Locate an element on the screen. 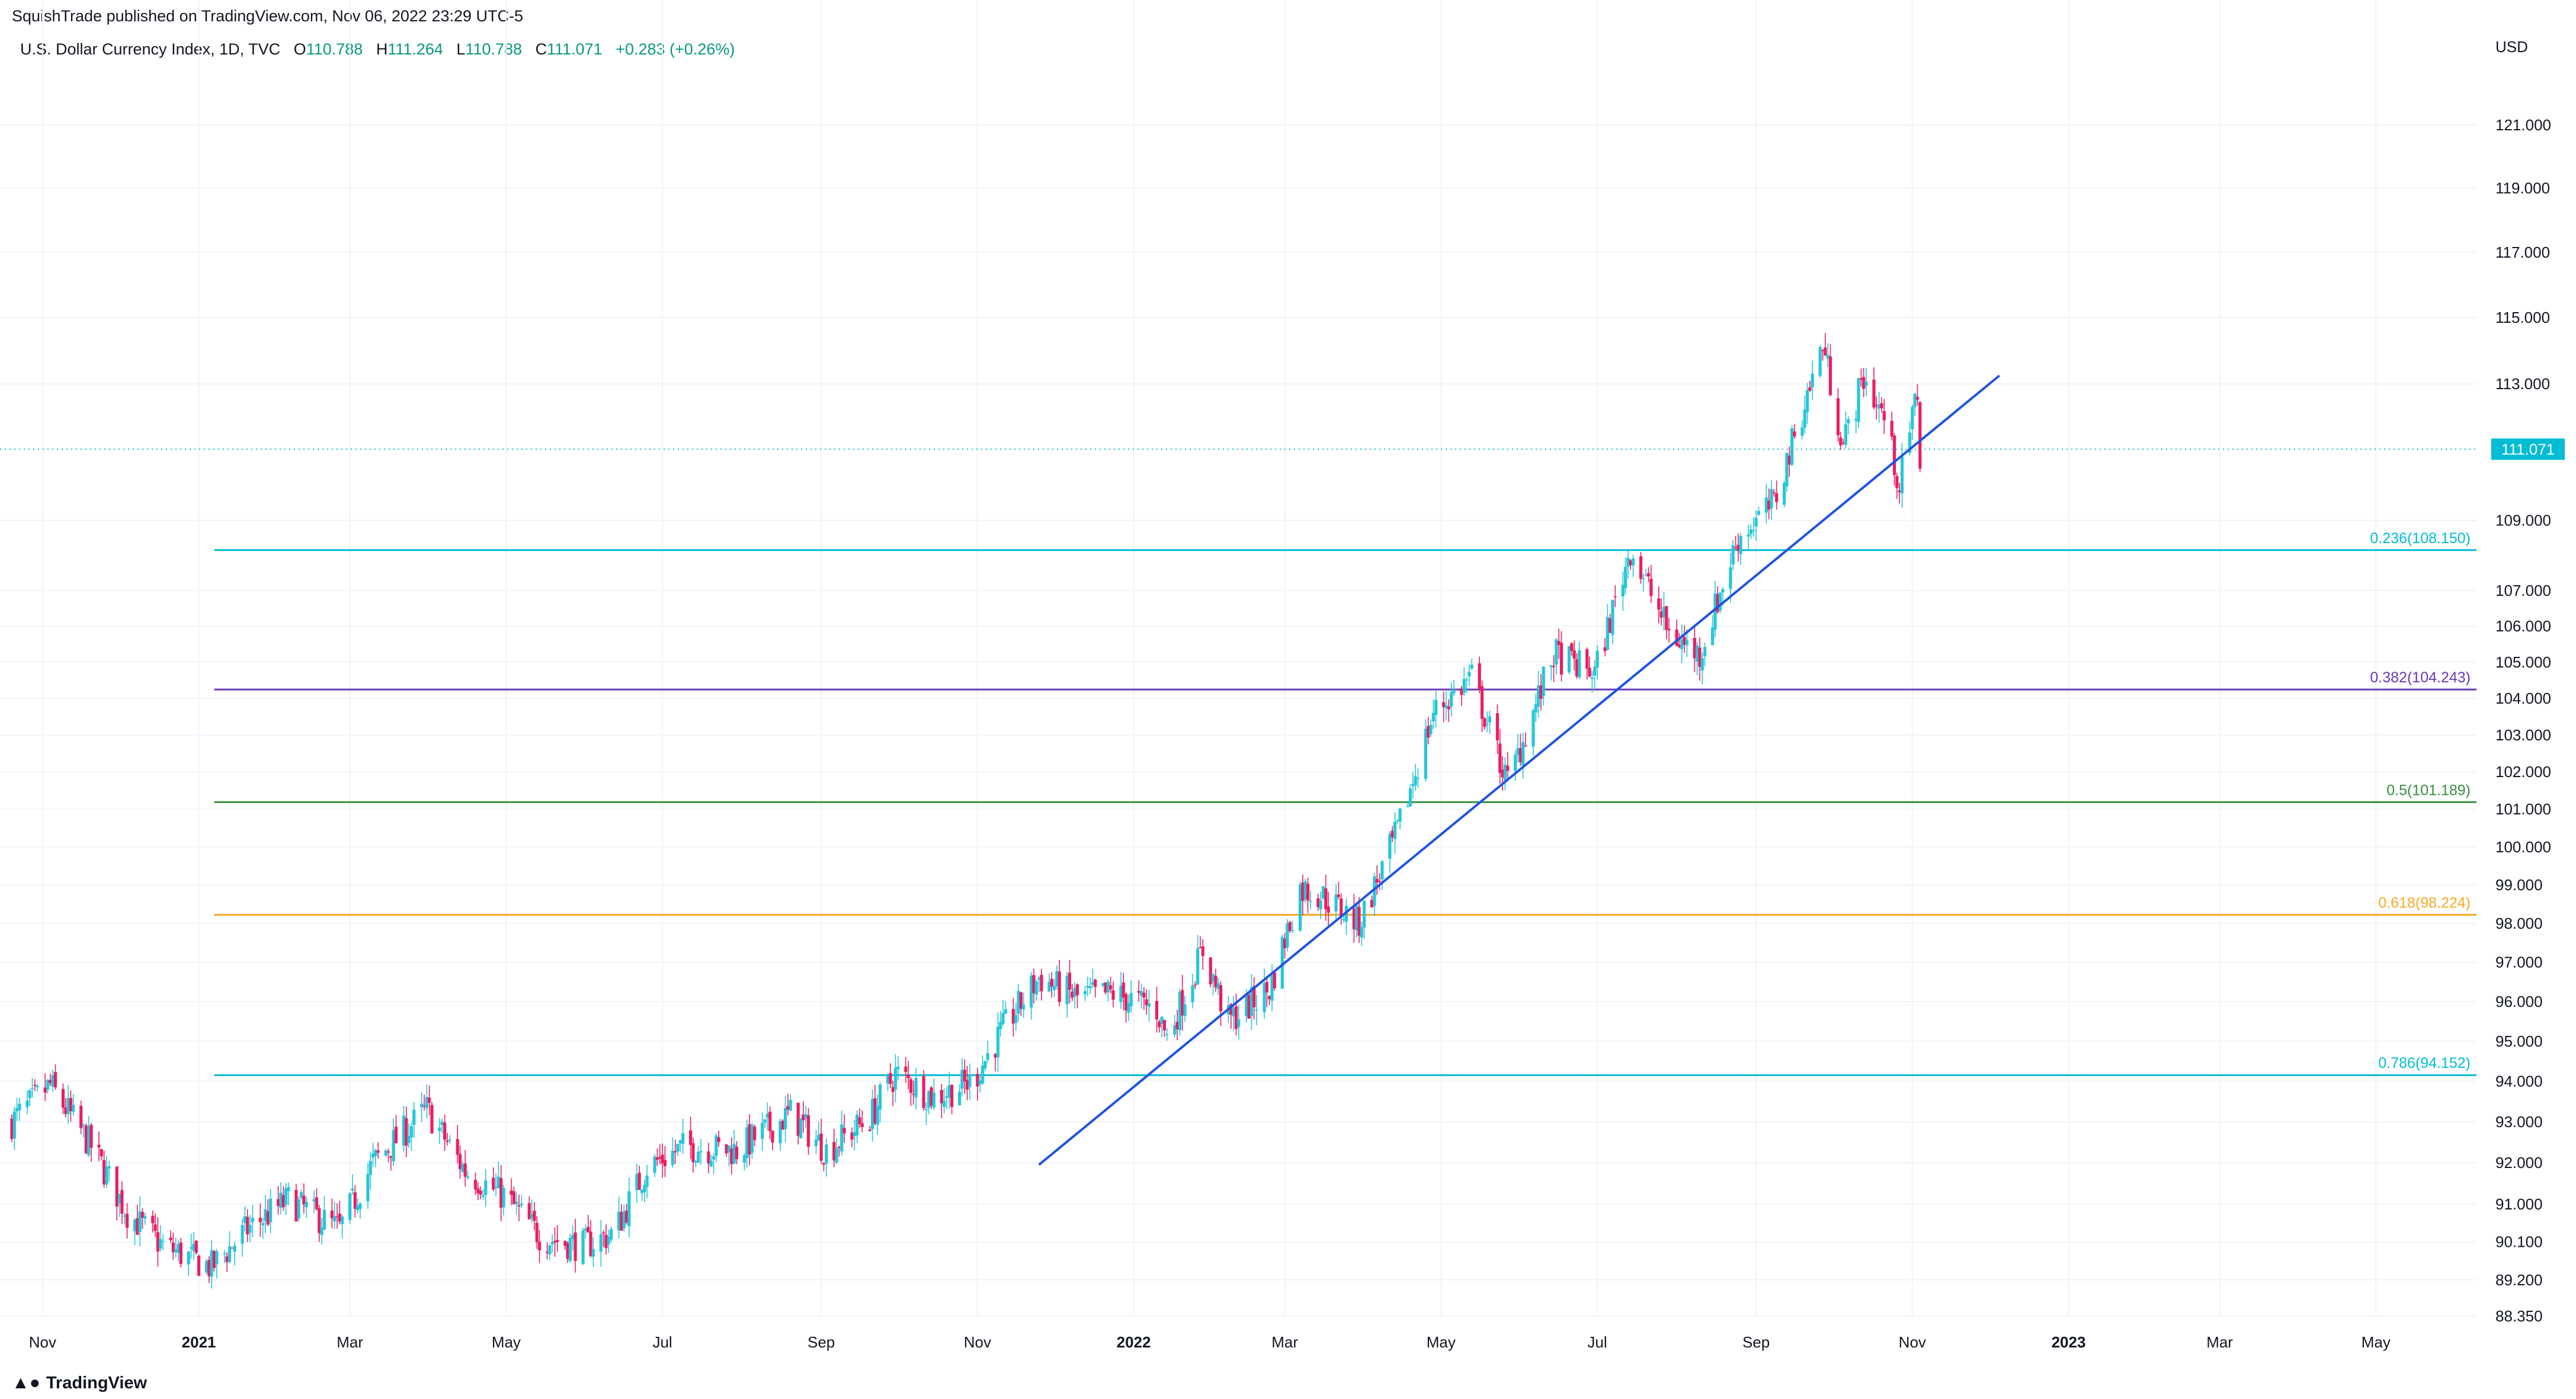 This screenshot has width=2576, height=1399. high-label: H is located at coordinates (382, 49).